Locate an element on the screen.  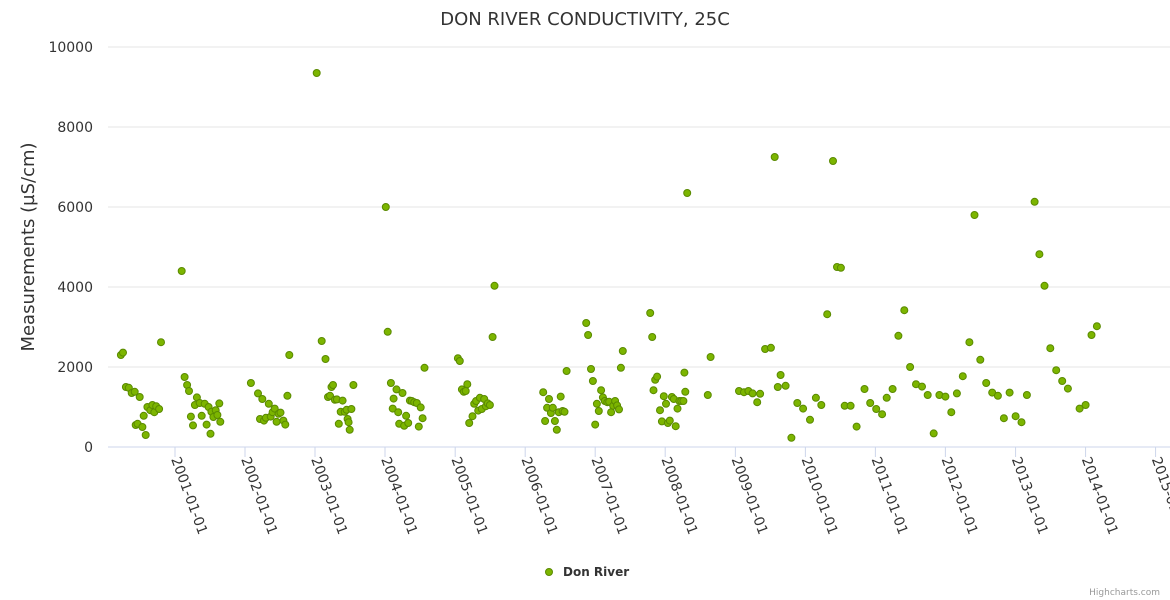
legend: Don River is located at coordinates (587, 572).